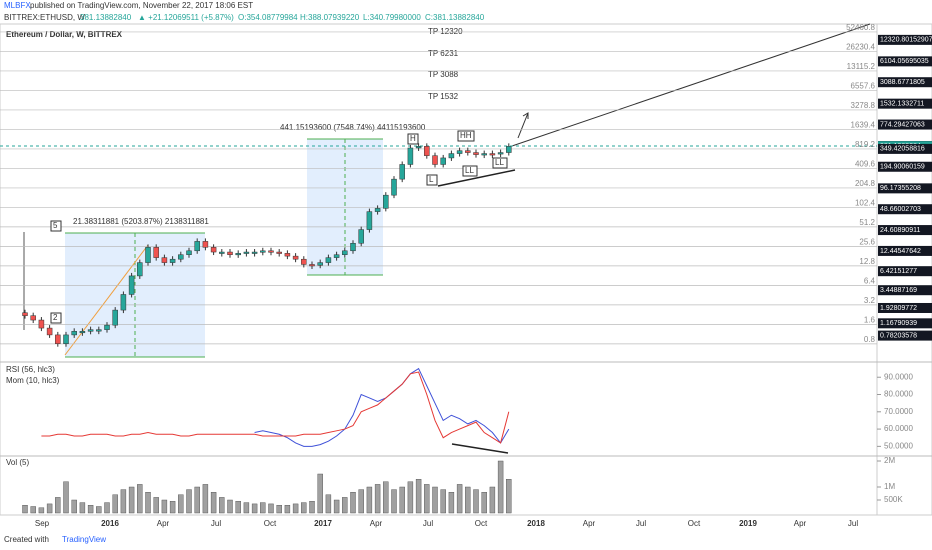 This screenshot has width=932, height=550. What do you see at coordinates (902, 82) in the screenshot?
I see `price-tag-label: 3088.6771805` at bounding box center [902, 82].